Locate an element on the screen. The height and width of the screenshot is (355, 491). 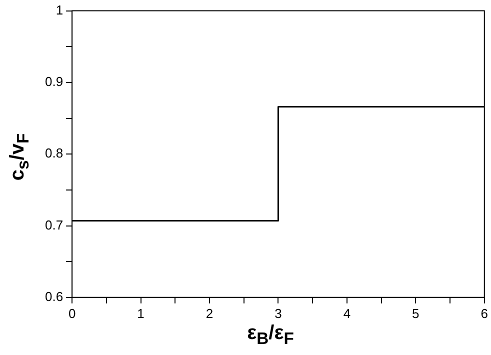
x-tick-label: 5 is located at coordinates (416, 313).